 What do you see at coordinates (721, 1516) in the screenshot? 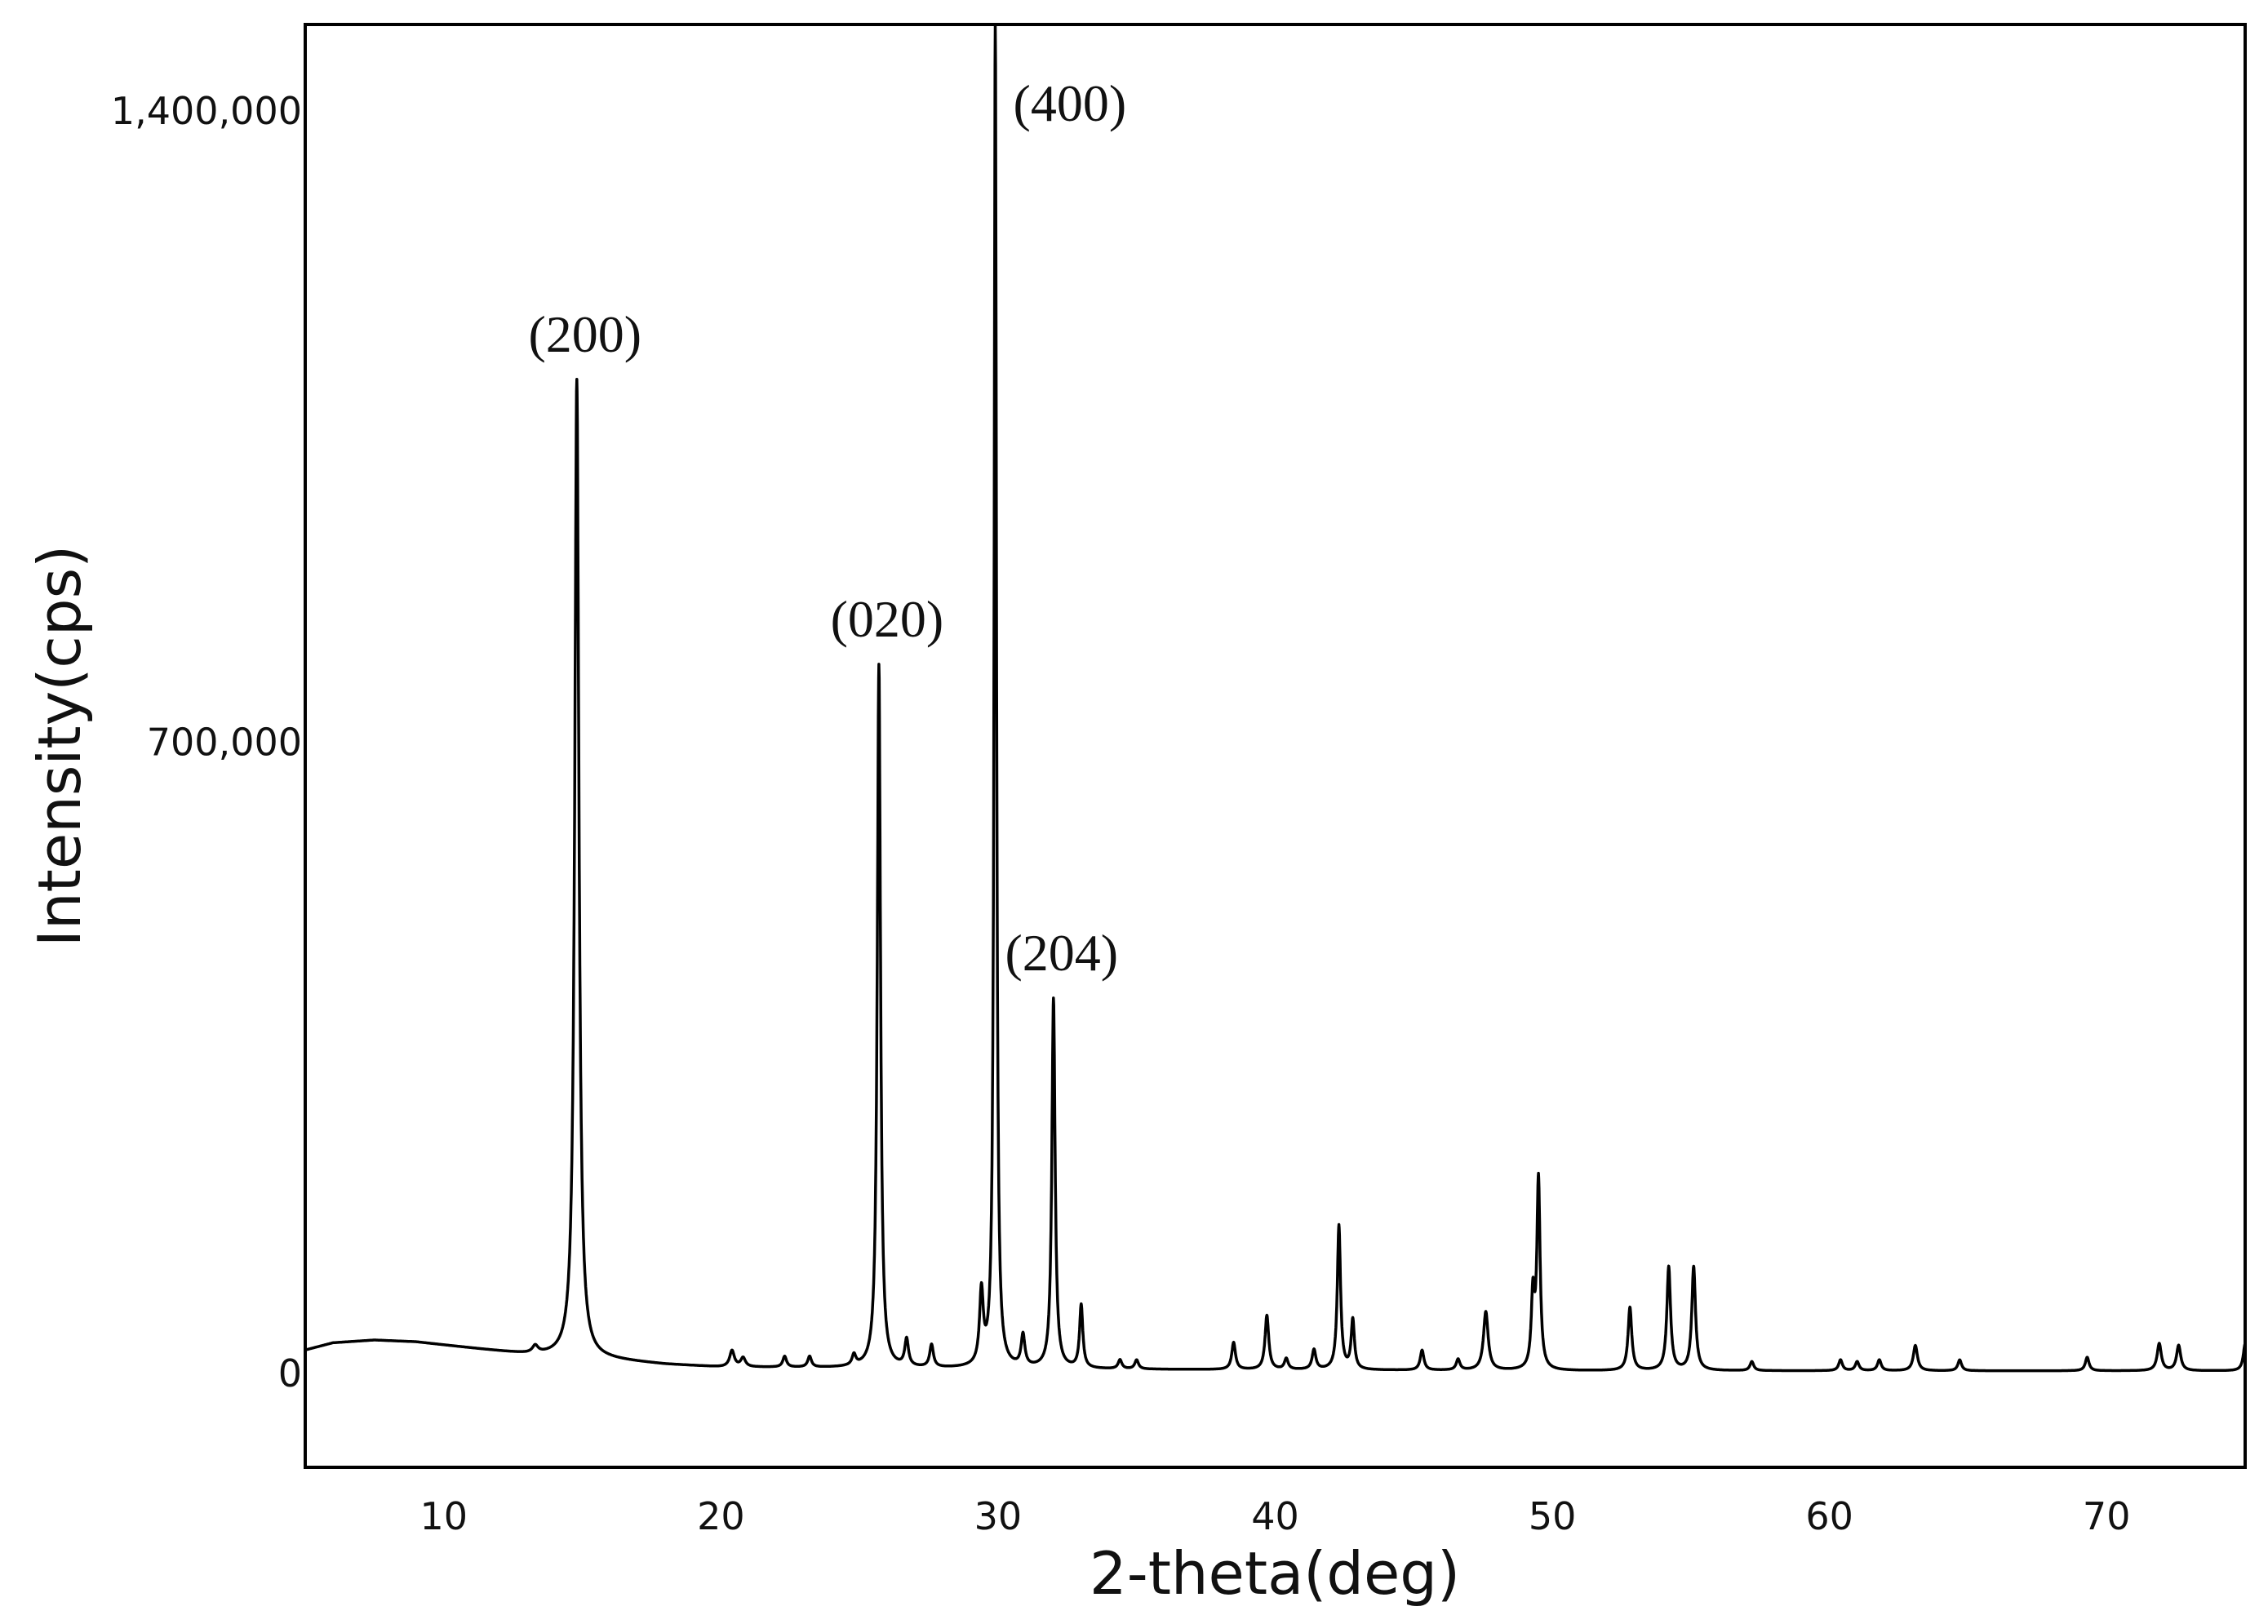
I see `x-tick-label: 20` at bounding box center [721, 1516].